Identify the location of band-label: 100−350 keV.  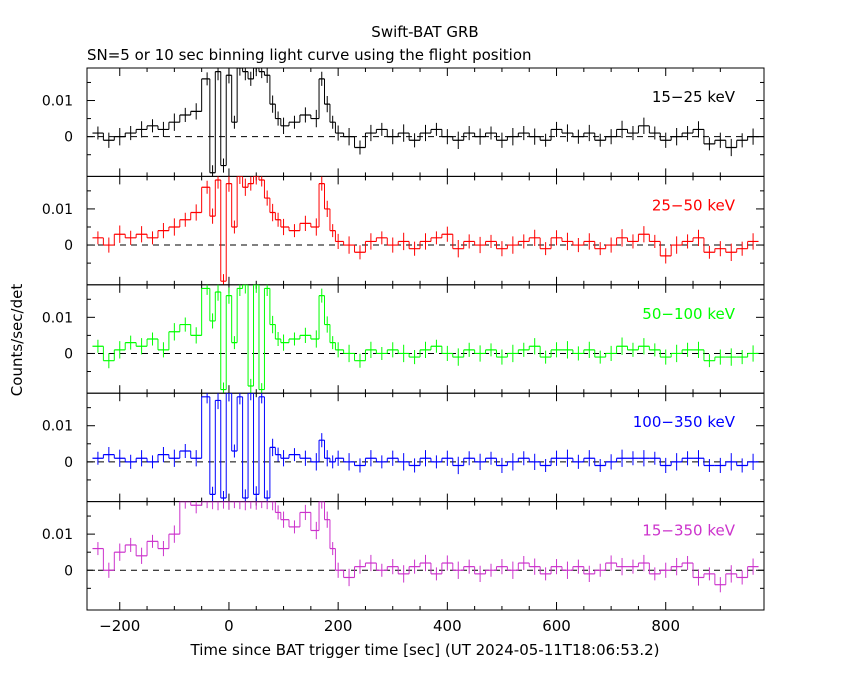
(684, 422).